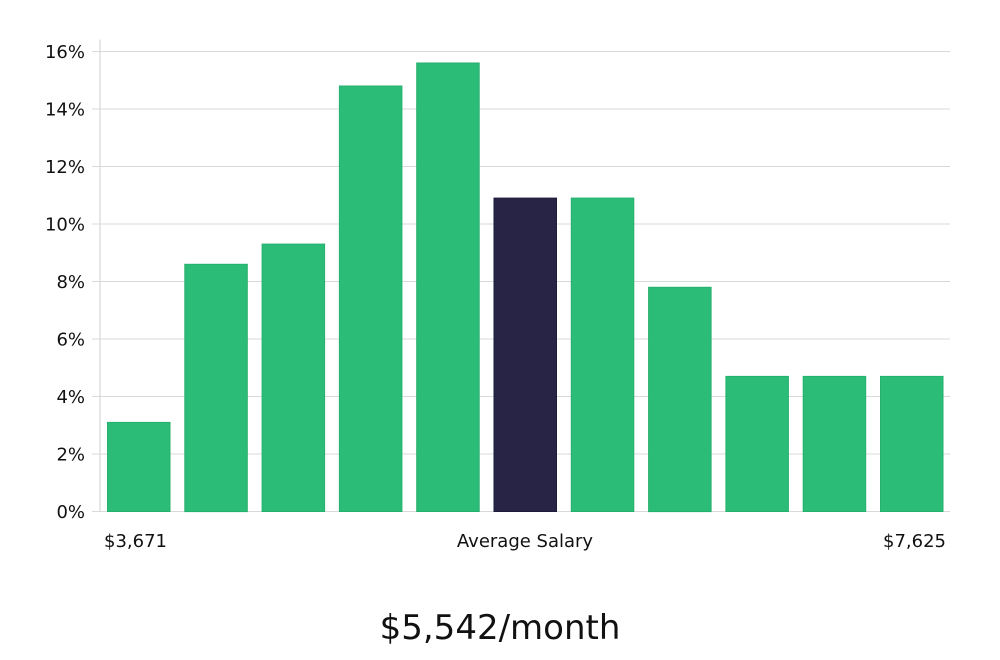  Describe the element at coordinates (525, 541) in the screenshot. I see `x-label-average: Average Salary` at that location.